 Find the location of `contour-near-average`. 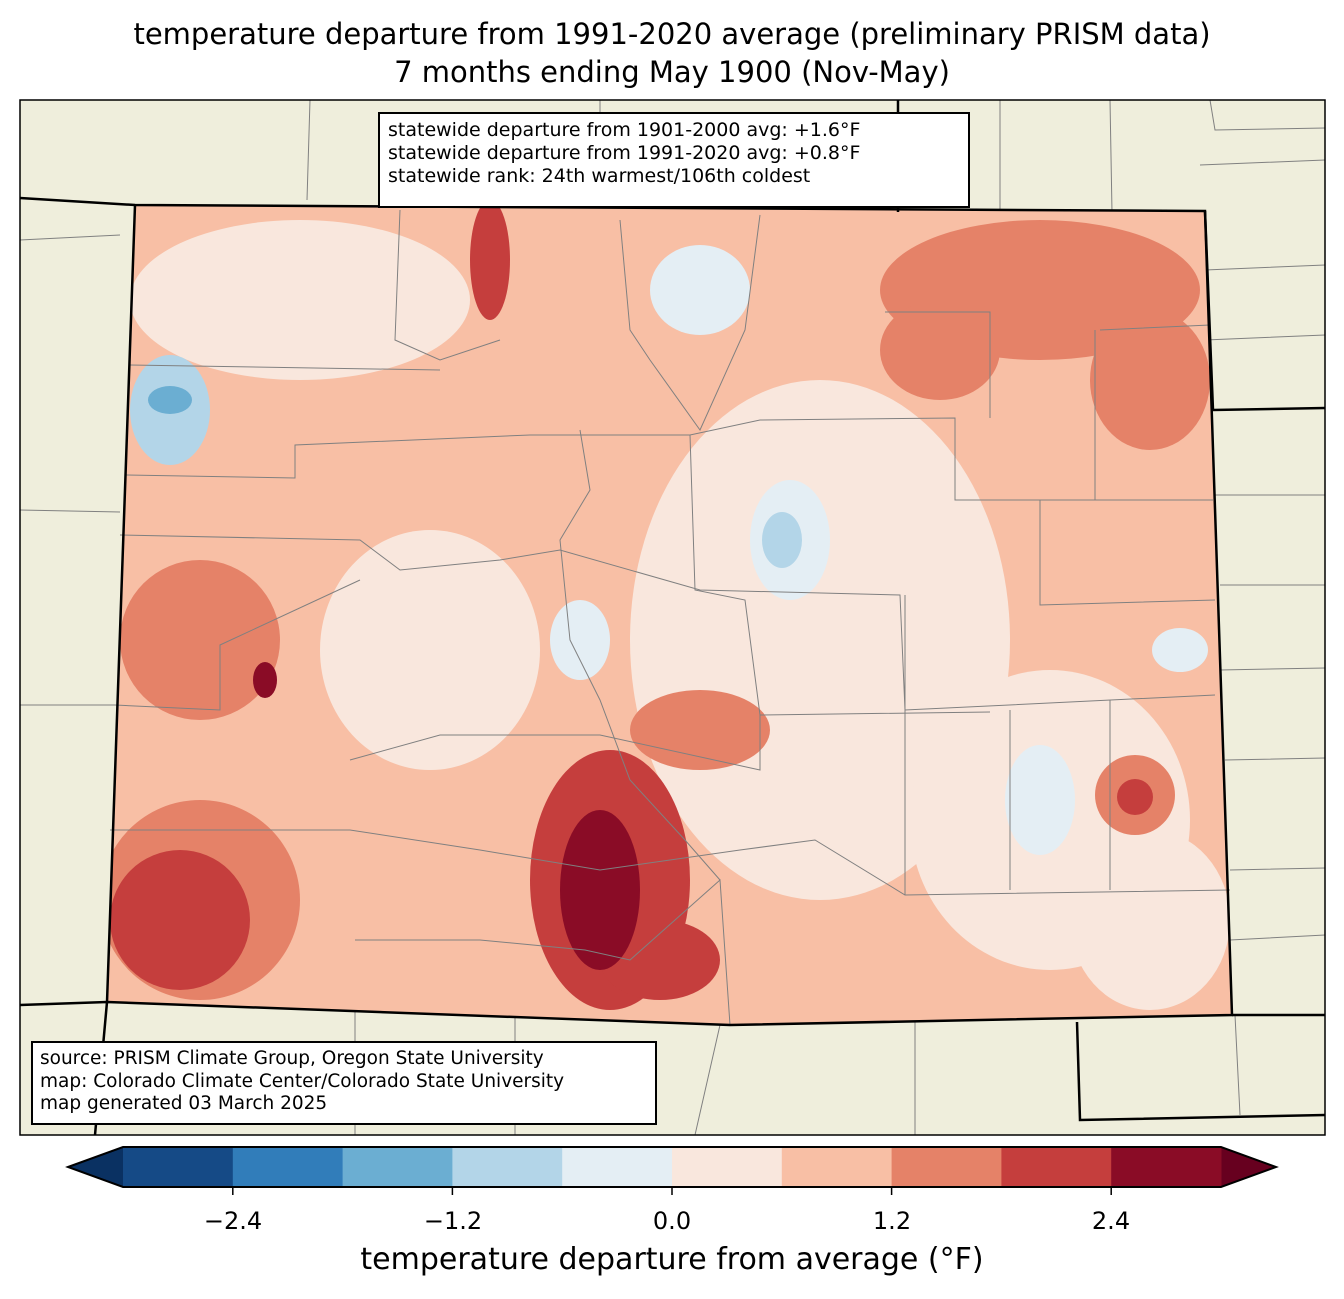

contour-near-average is located at coordinates (1150, 920).